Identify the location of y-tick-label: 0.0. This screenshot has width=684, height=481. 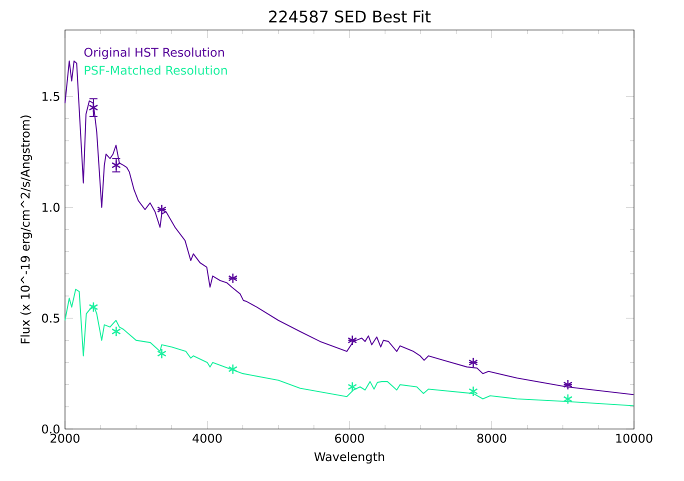
(51, 429).